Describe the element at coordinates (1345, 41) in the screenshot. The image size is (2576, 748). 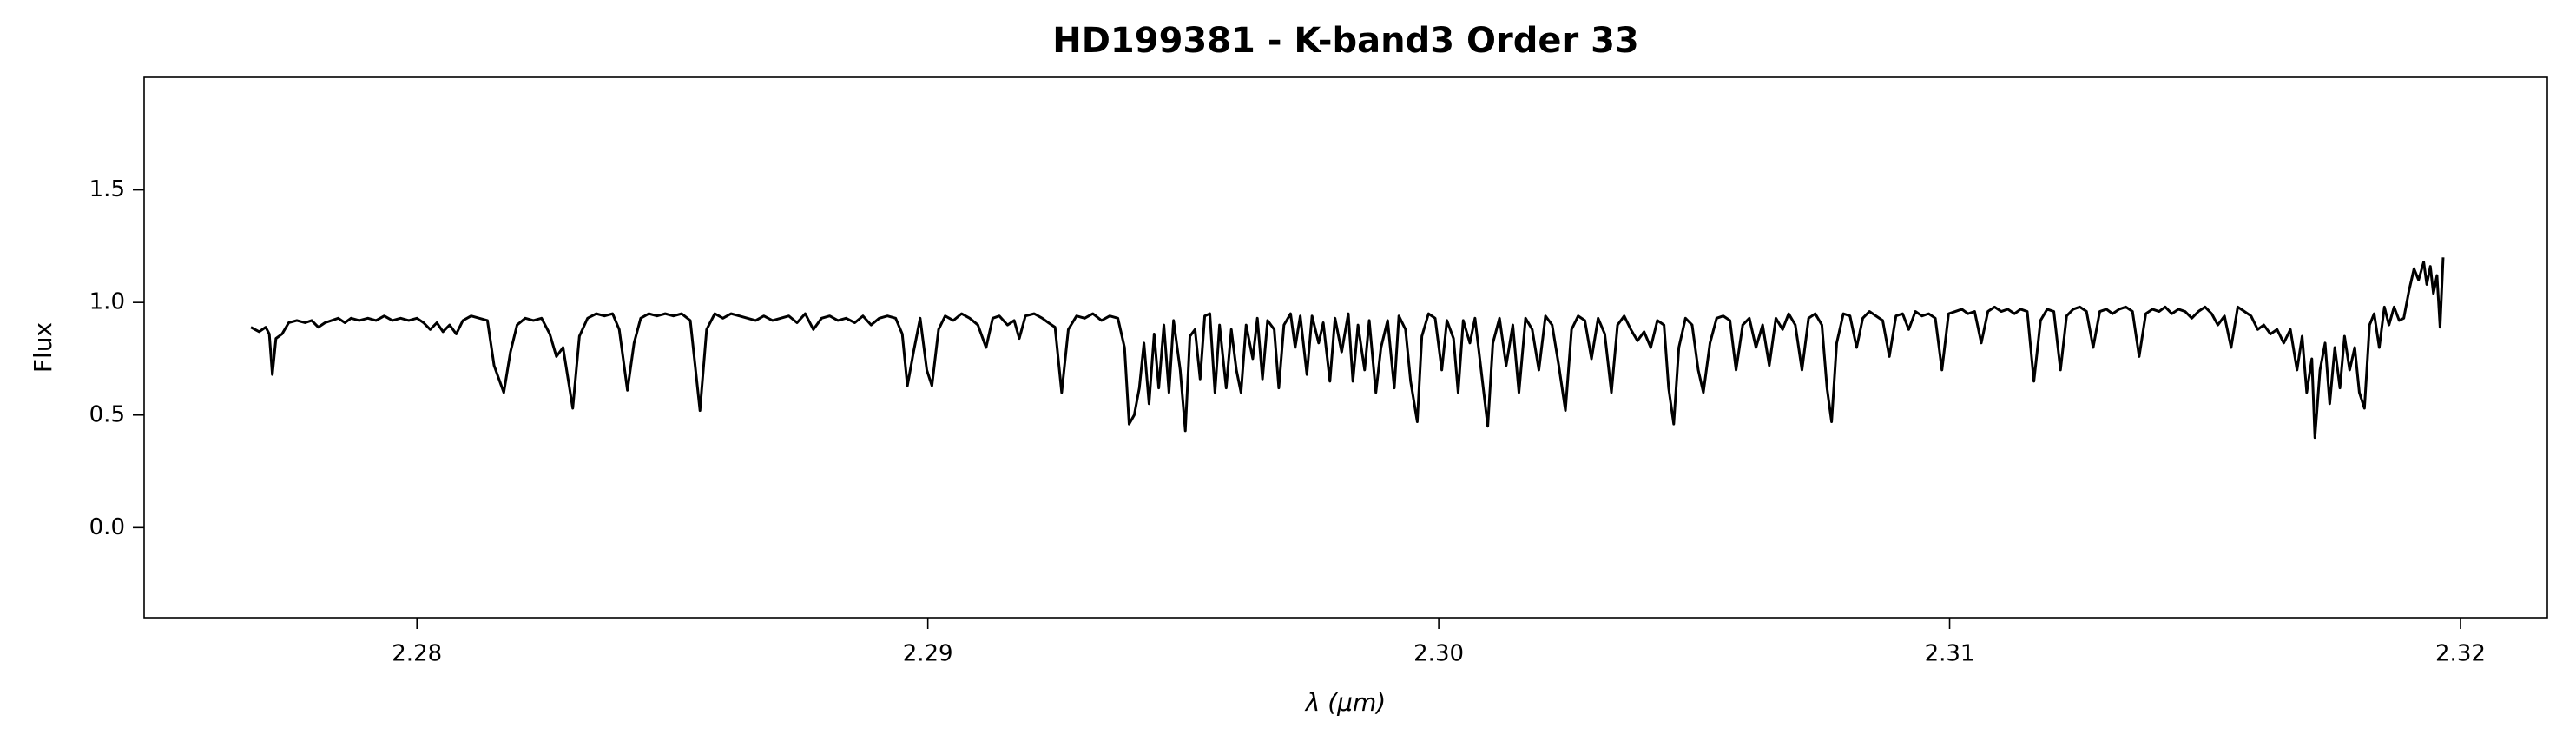
I see `chart-title: HD199381 - K-band3 Order 33` at that location.